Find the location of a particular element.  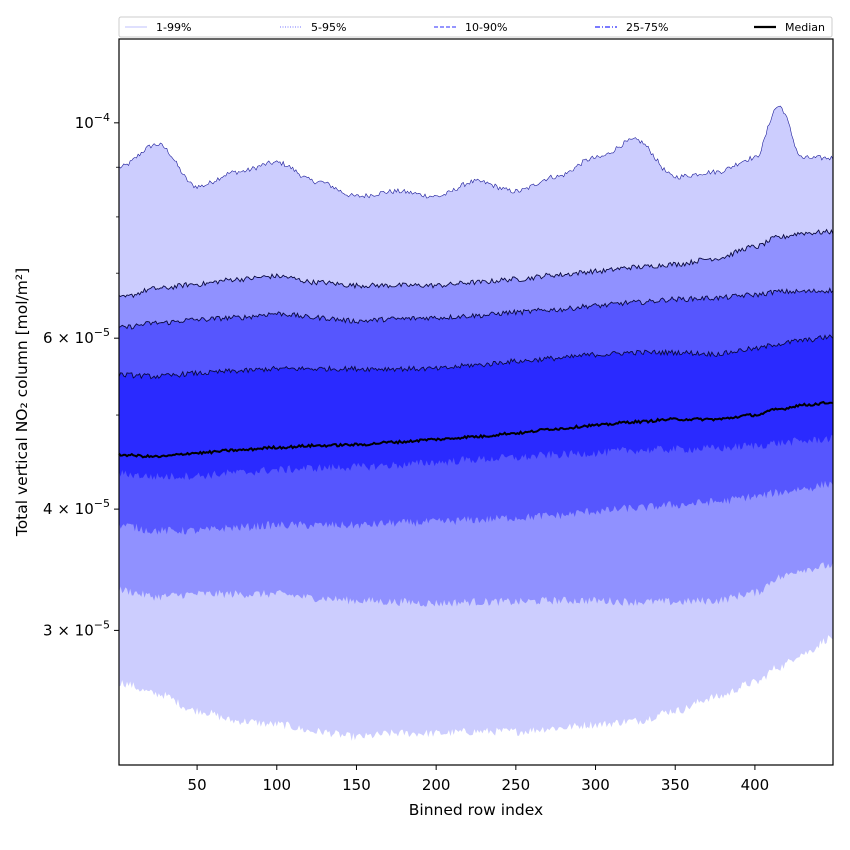

legend-label-Median: Median is located at coordinates (805, 27).